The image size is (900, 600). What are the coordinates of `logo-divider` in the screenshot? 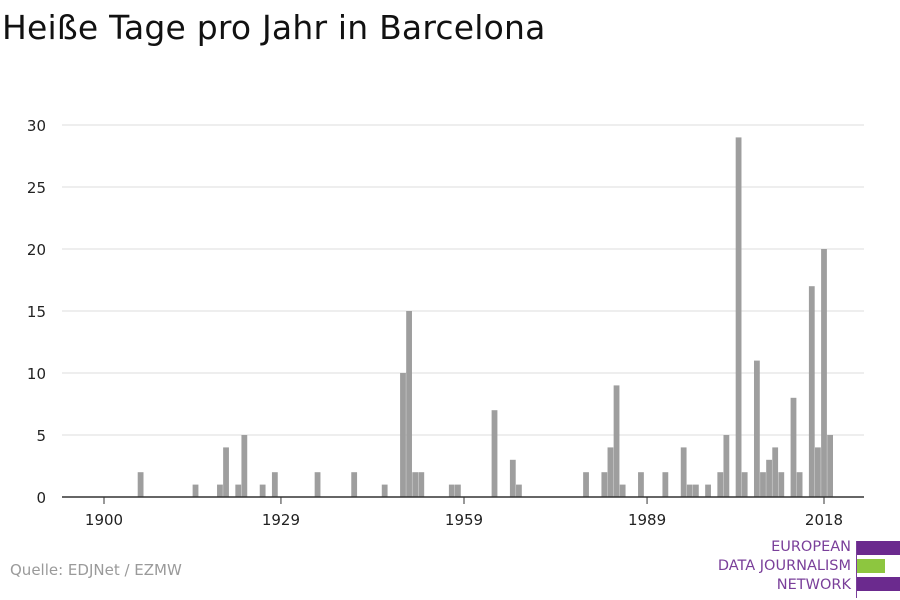 It's located at (856, 569).